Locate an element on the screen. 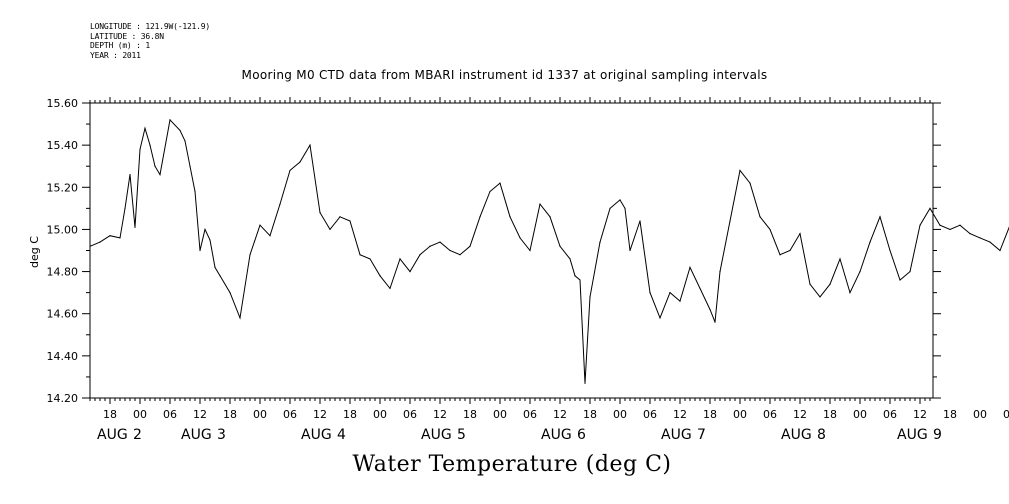  year-text: YEAR : 2011 is located at coordinates (115, 55).